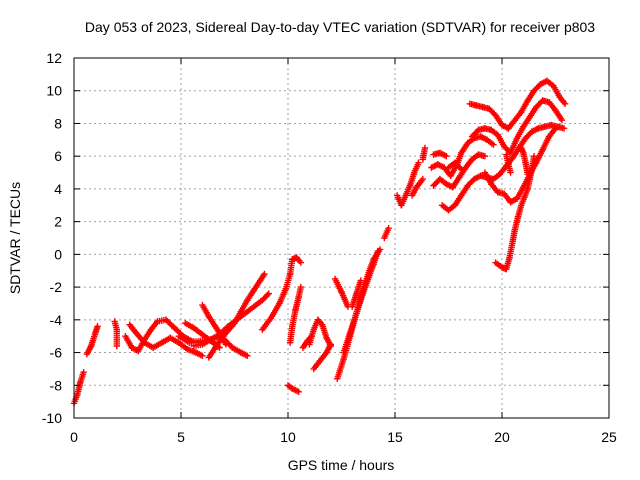  I want to click on y-tick-label: -2, so click(56, 287).